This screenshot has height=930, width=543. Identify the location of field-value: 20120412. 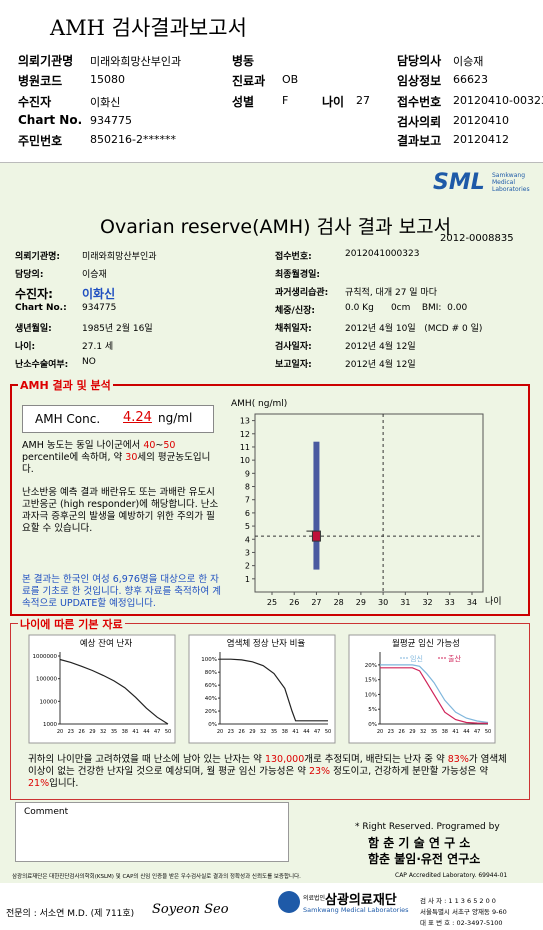
(481, 139).